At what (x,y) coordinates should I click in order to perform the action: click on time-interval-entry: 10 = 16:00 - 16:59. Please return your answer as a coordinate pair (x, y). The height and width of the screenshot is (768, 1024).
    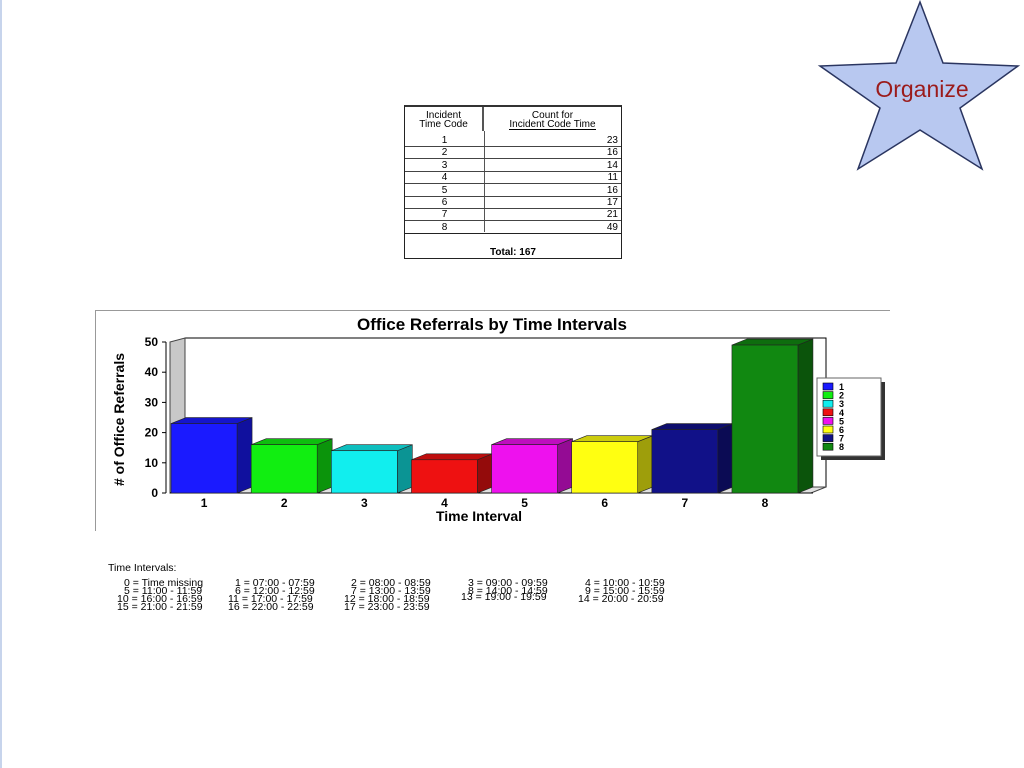
    Looking at the image, I should click on (160, 599).